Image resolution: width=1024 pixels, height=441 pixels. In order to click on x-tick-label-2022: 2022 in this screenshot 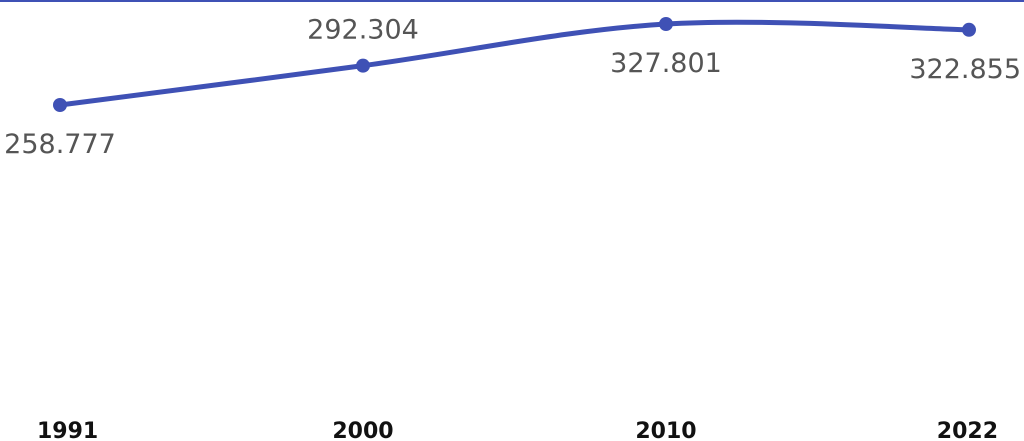, I will do `click(967, 430)`.